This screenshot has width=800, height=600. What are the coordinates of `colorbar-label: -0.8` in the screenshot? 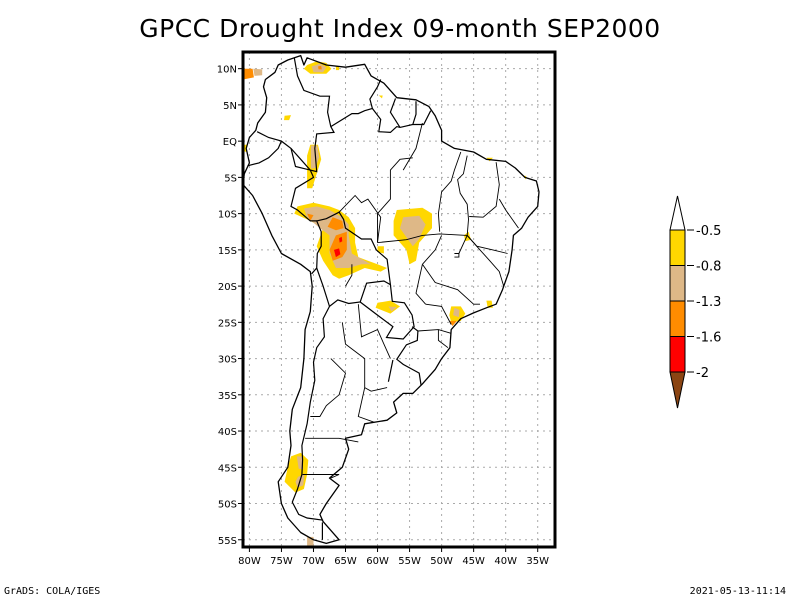 It's located at (708, 267).